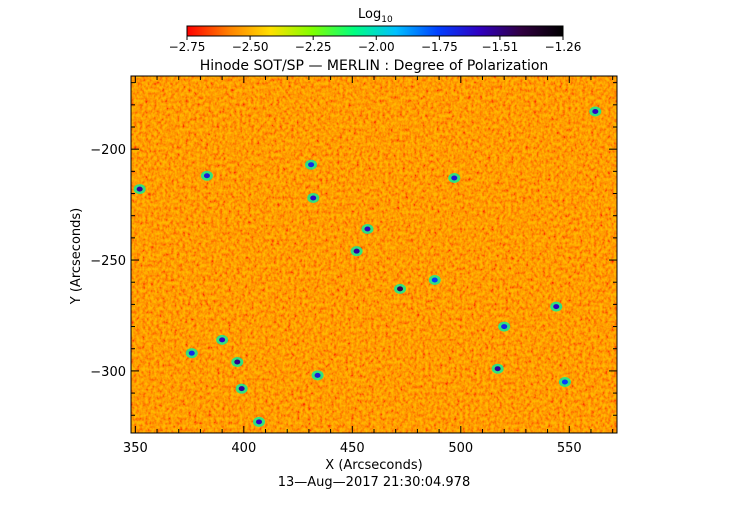 Image resolution: width=749 pixels, height=512 pixels. Describe the element at coordinates (108, 372) in the screenshot. I see `y-tick-label: −300` at that location.